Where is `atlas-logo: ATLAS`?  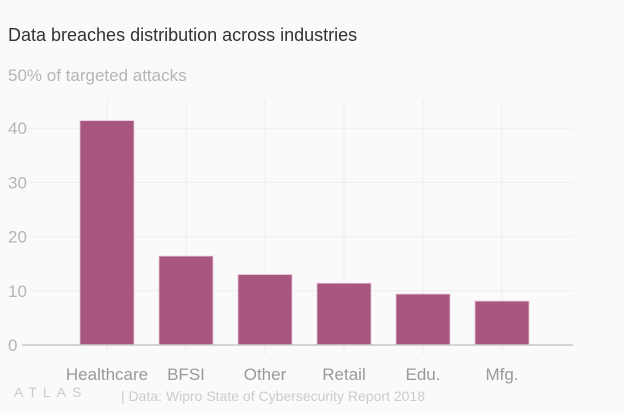 atlas-logo: ATLAS is located at coordinates (50, 392).